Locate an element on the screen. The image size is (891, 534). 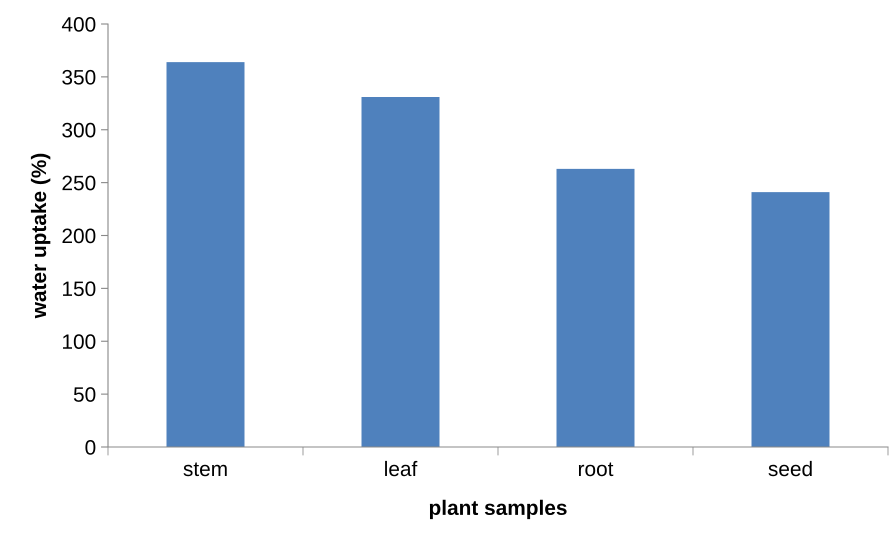
y-tick-label: 350 is located at coordinates (79, 77).